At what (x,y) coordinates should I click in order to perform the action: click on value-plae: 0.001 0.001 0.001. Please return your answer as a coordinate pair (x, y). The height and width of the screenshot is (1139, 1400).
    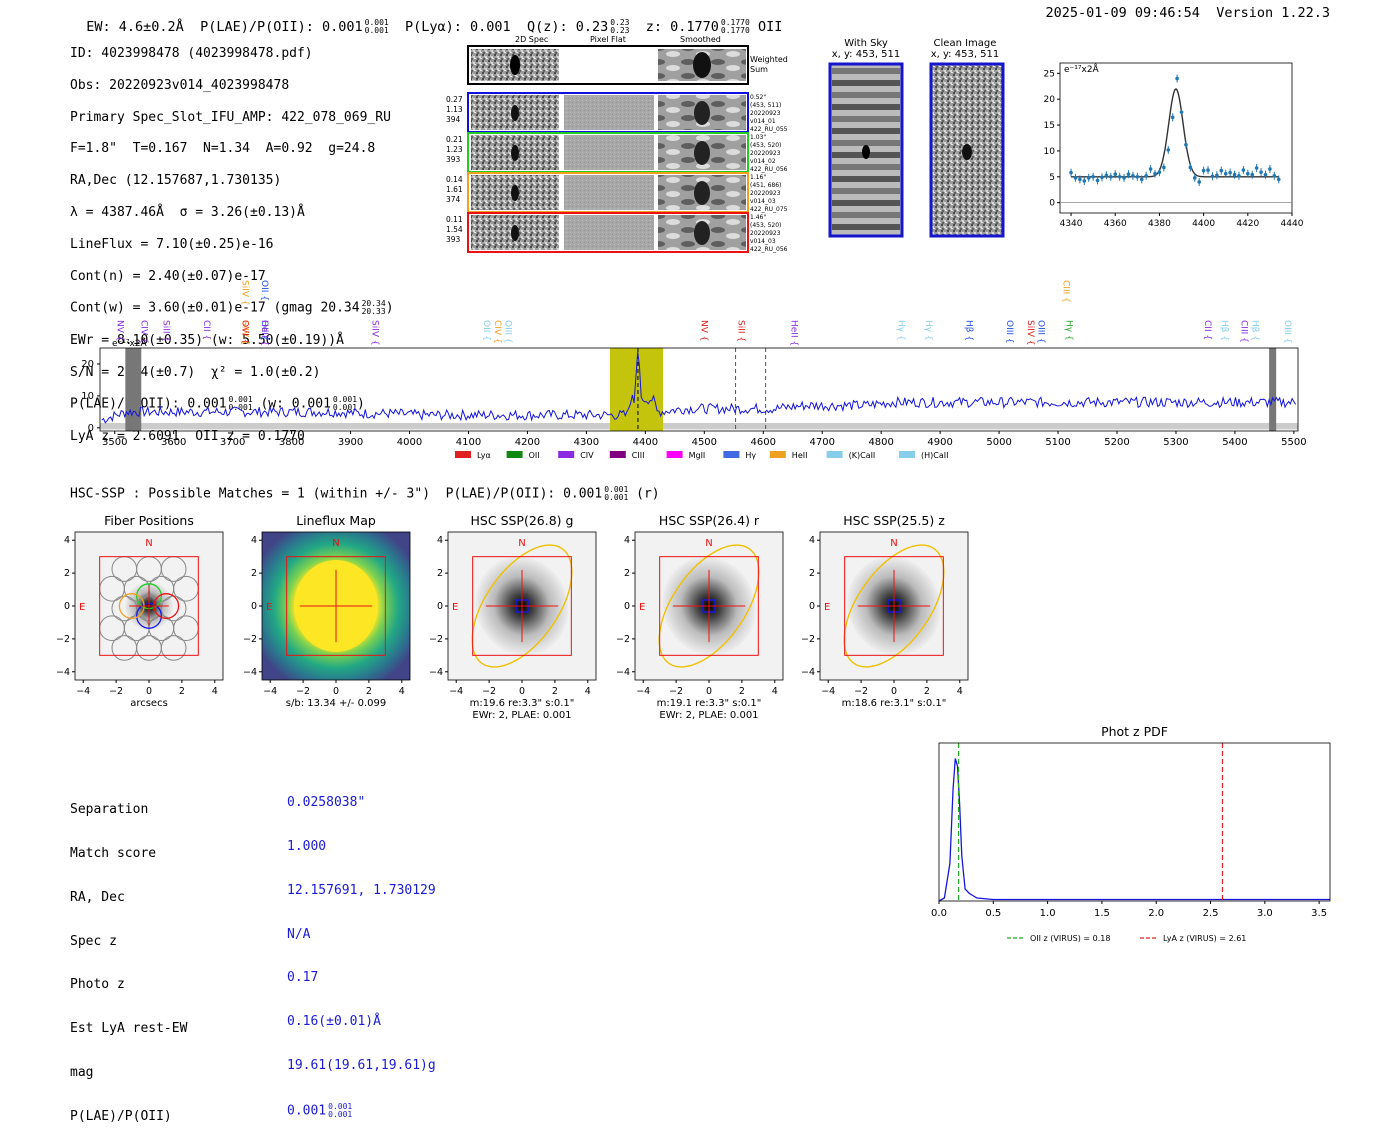
    Looking at the image, I should click on (320, 1110).